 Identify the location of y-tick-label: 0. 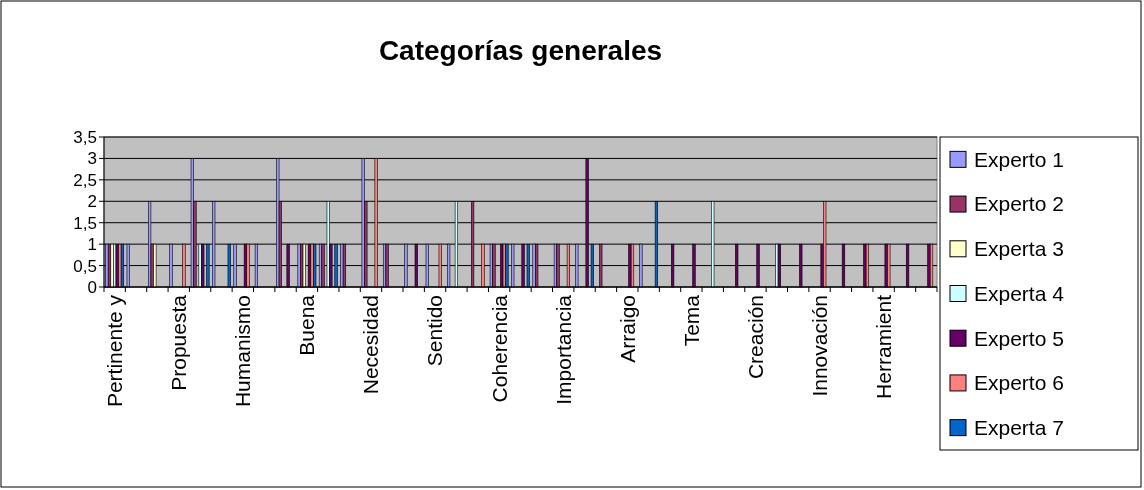
(92, 287).